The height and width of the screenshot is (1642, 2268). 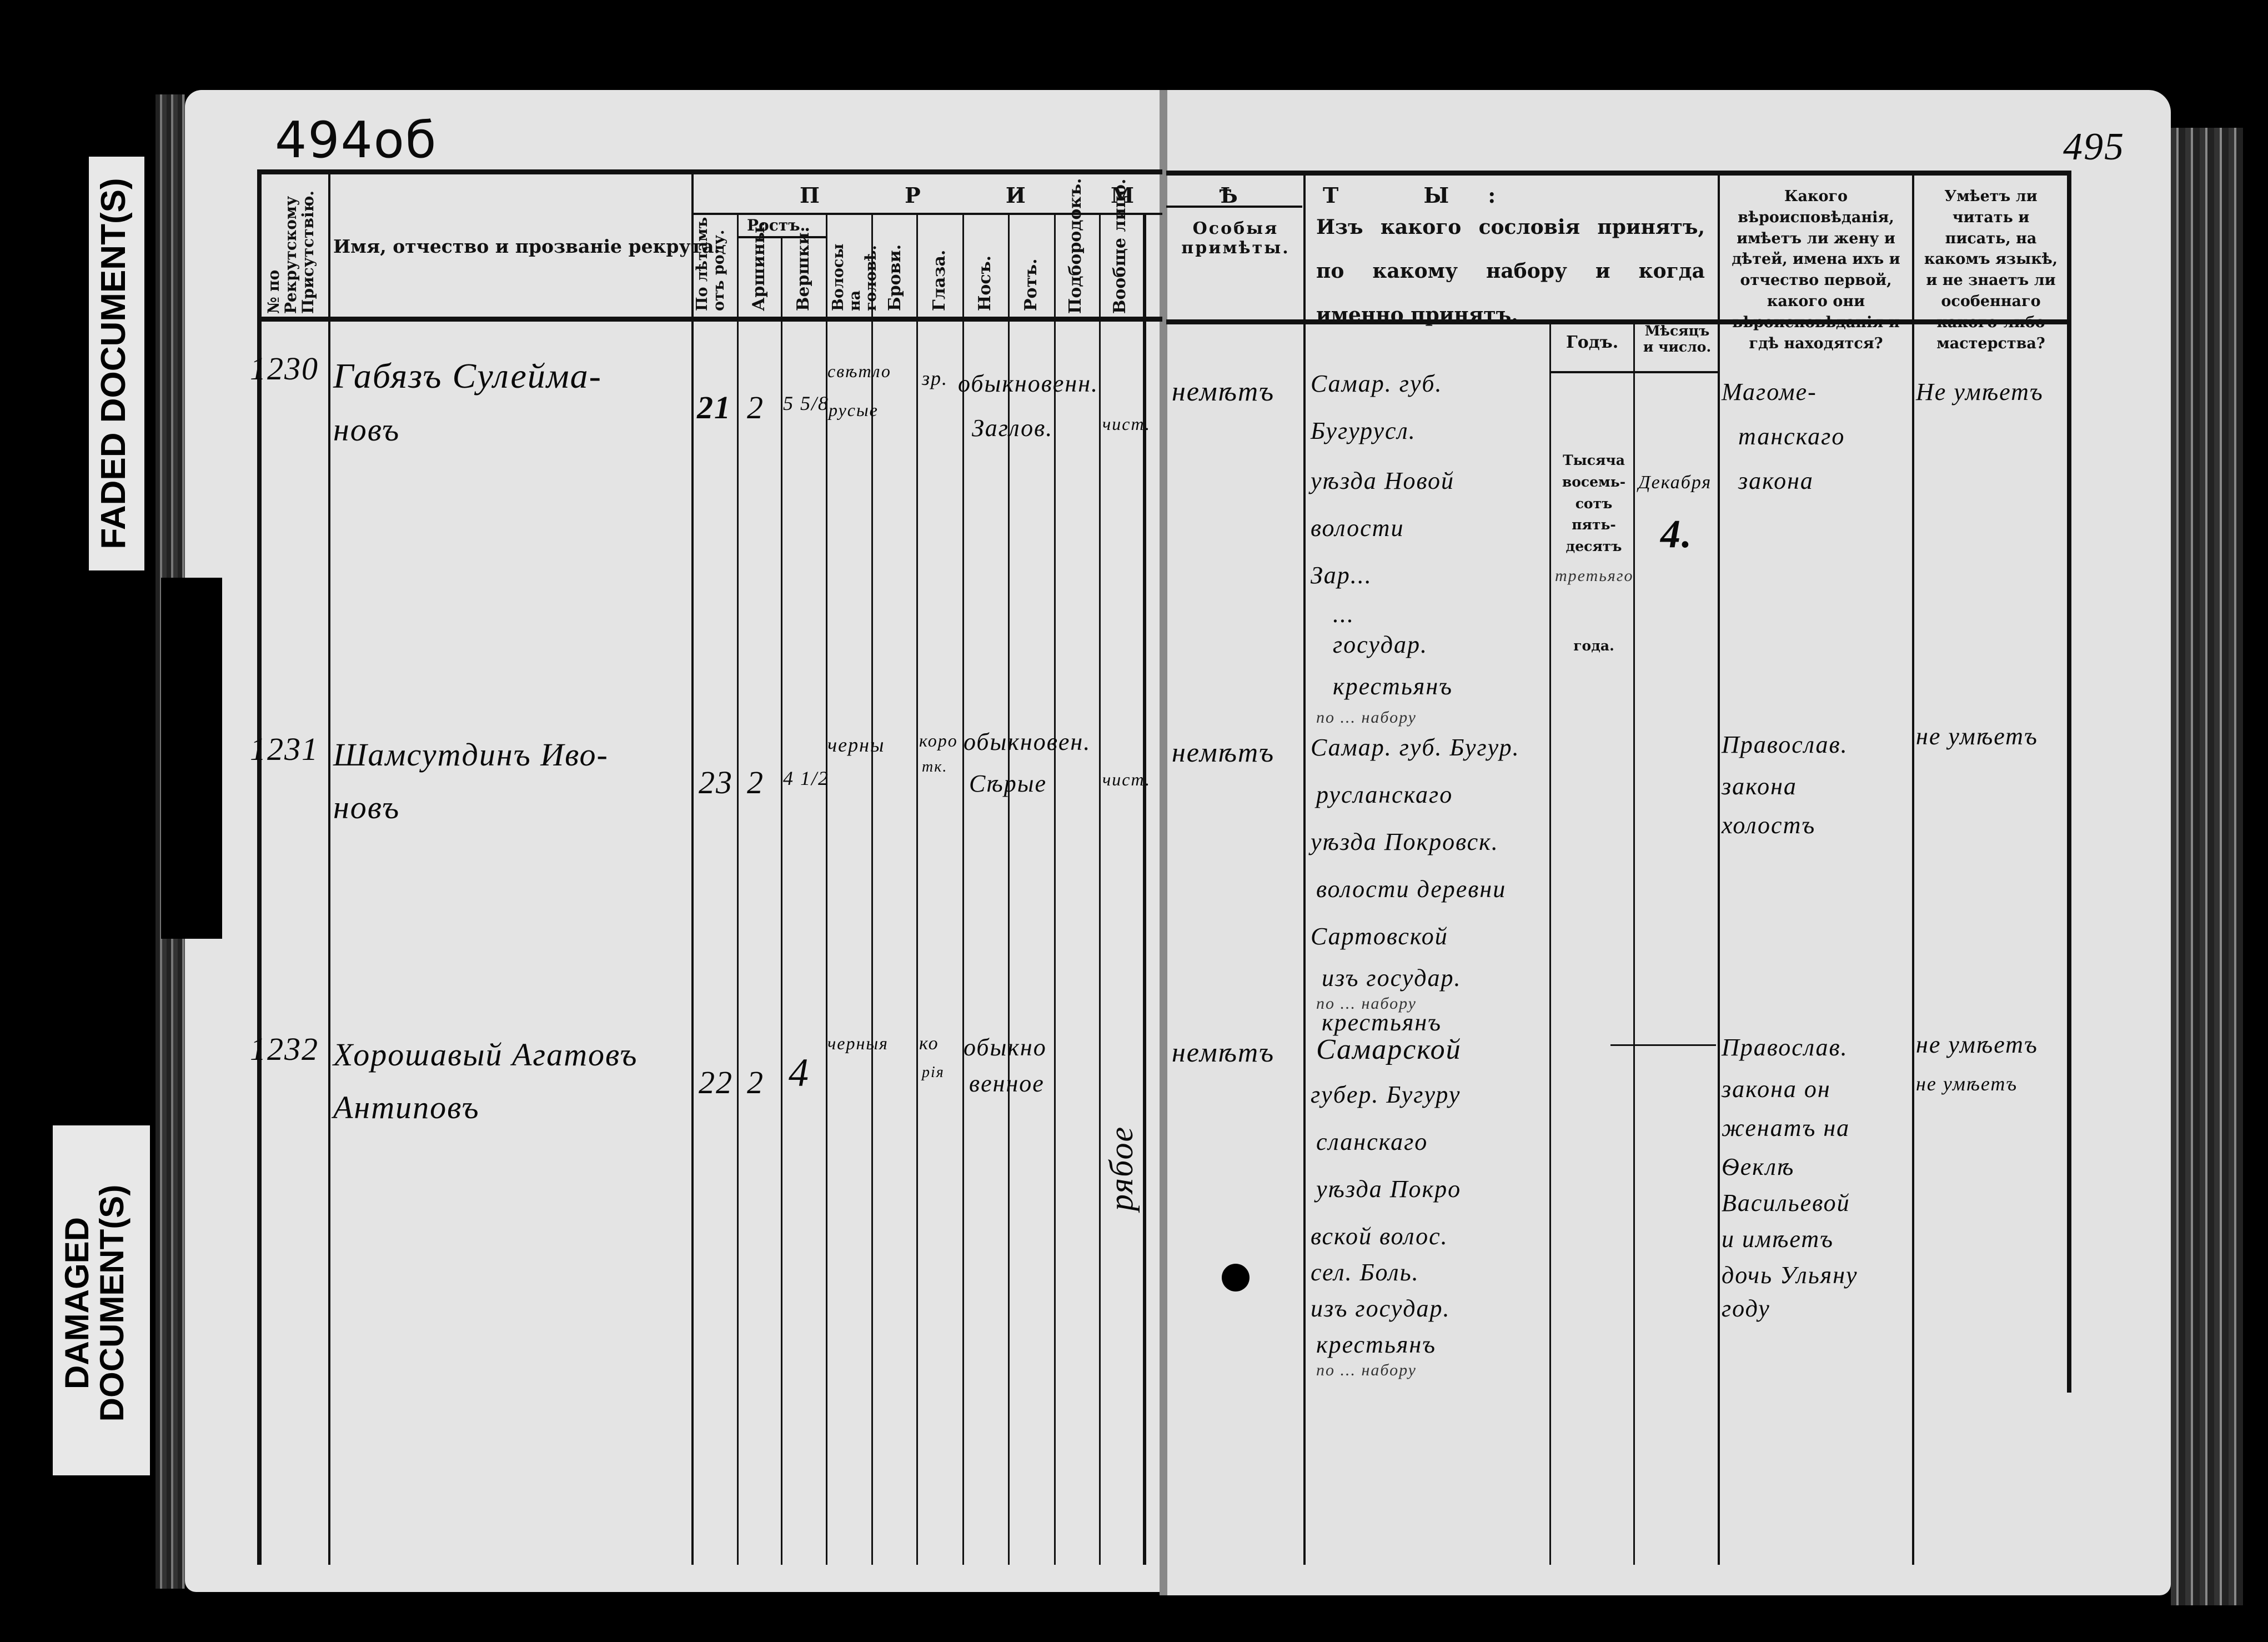 What do you see at coordinates (1770, 392) in the screenshot?
I see `religion-line: Магоме-` at bounding box center [1770, 392].